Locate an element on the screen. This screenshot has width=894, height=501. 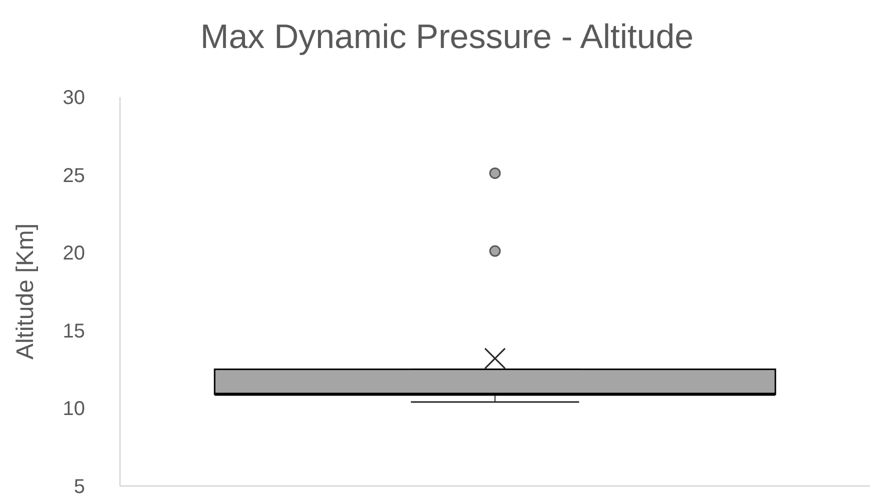
y-tick-label: 10 is located at coordinates (73, 409).